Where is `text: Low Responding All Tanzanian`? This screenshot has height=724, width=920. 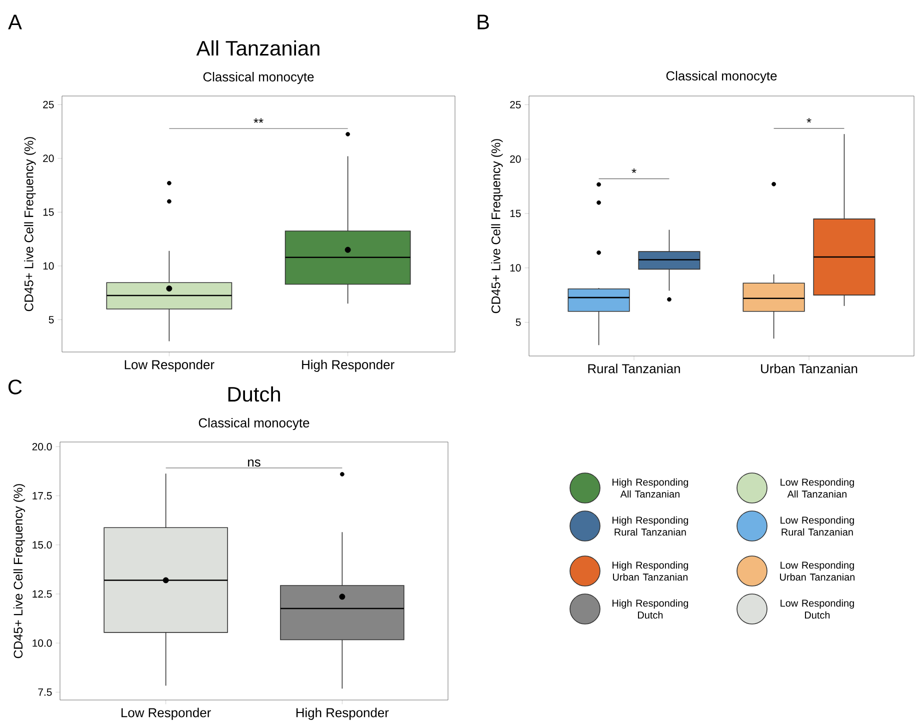
text: Low Responding All Tanzanian is located at coordinates (817, 488).